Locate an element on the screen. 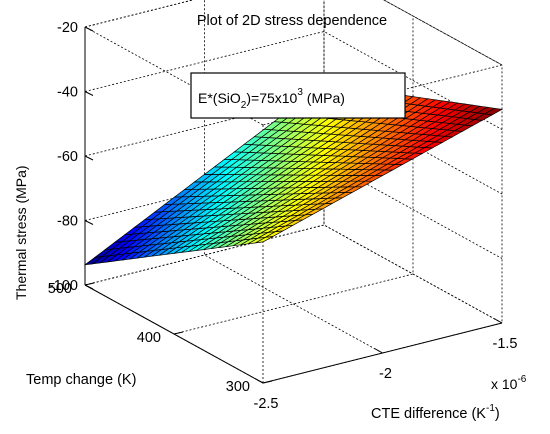 The width and height of the screenshot is (550, 434). z-tick-label: -20 is located at coordinates (67, 28).